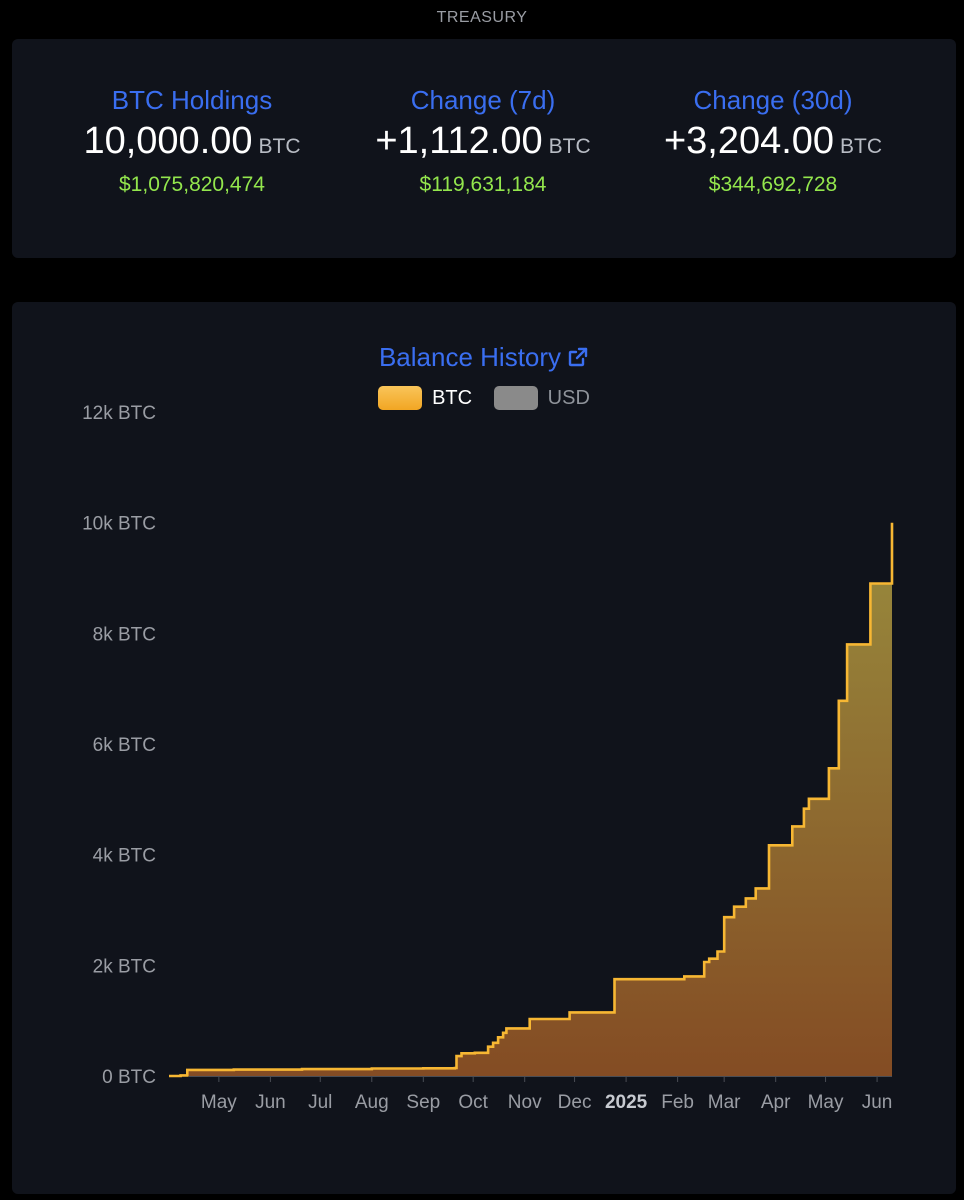  Describe the element at coordinates (473, 1102) in the screenshot. I see `x-tick-label: Oct` at that location.